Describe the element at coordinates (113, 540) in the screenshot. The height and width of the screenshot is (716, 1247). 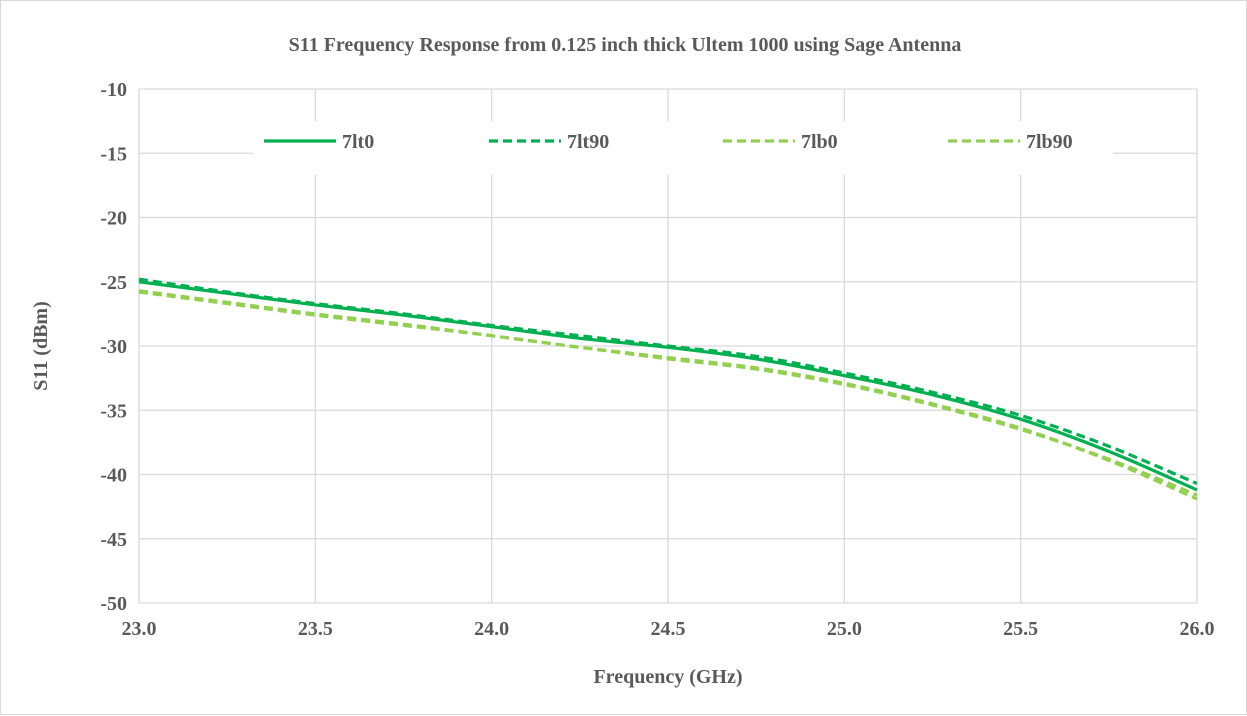
I see `y-tick-label: -45` at that location.